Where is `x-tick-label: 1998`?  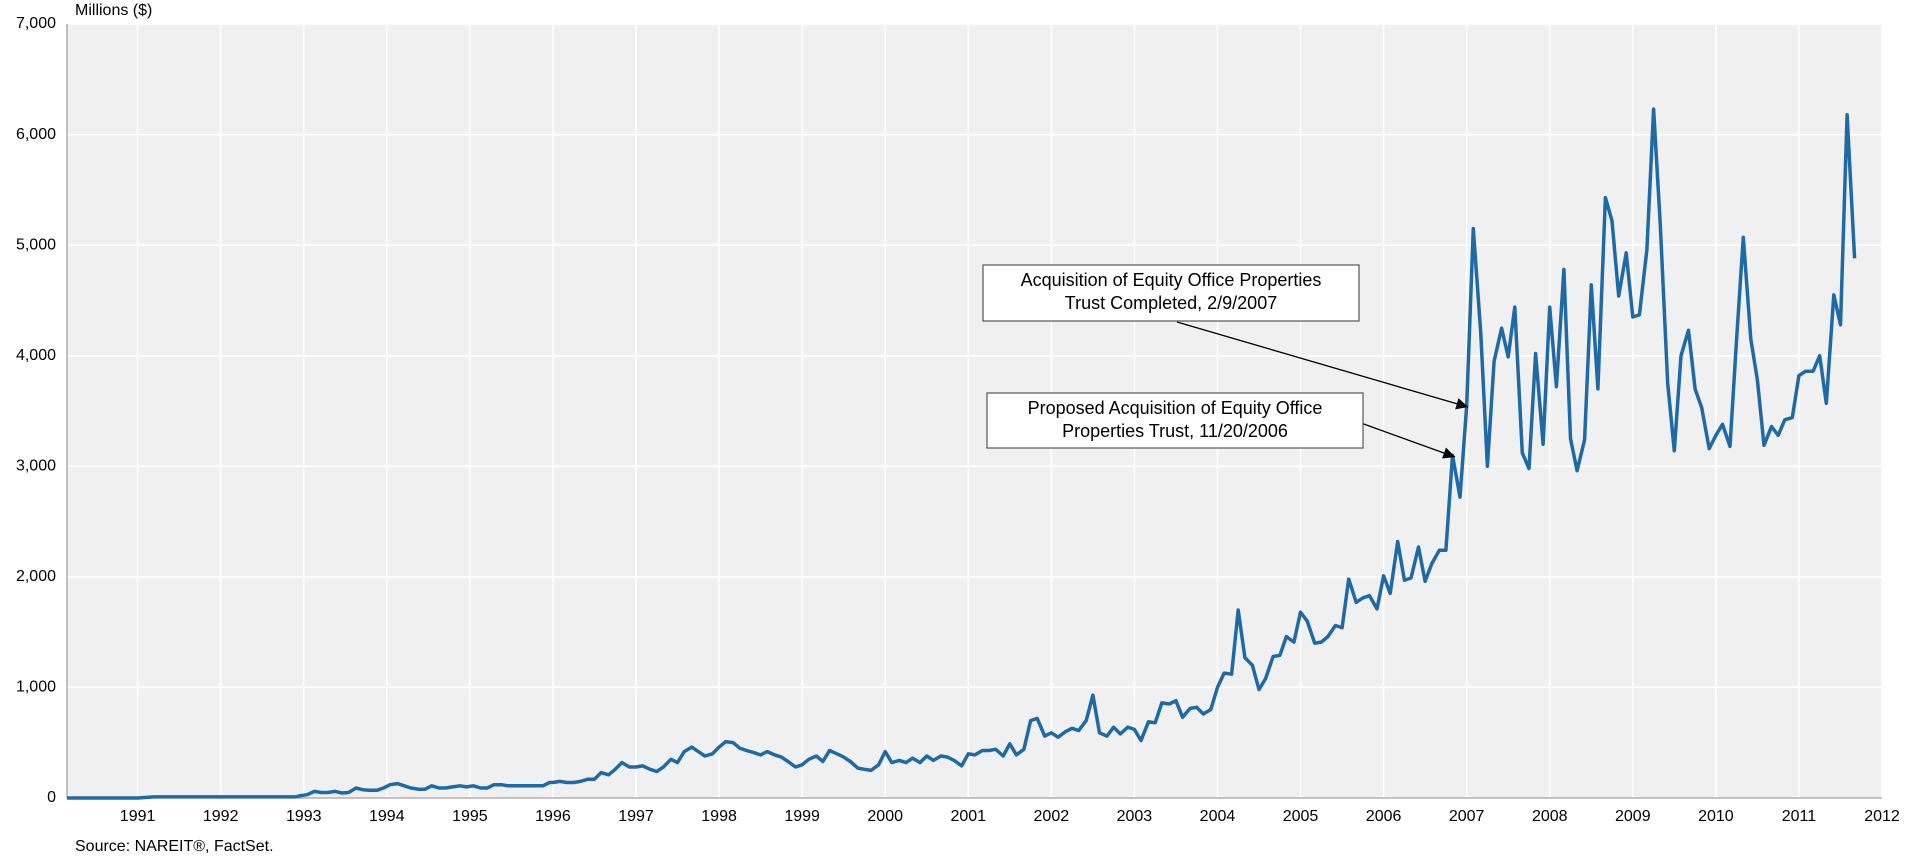 x-tick-label: 1998 is located at coordinates (719, 816).